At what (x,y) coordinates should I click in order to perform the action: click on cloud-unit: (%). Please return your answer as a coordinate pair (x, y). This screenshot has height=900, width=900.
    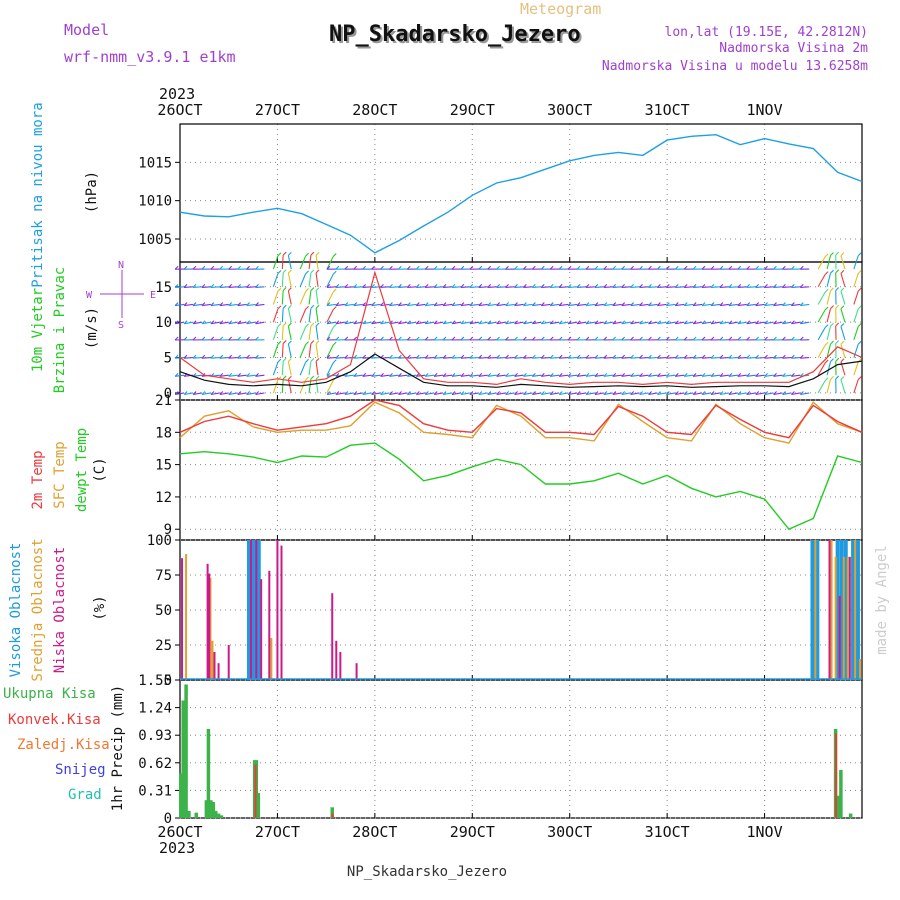
    Looking at the image, I should click on (100, 607).